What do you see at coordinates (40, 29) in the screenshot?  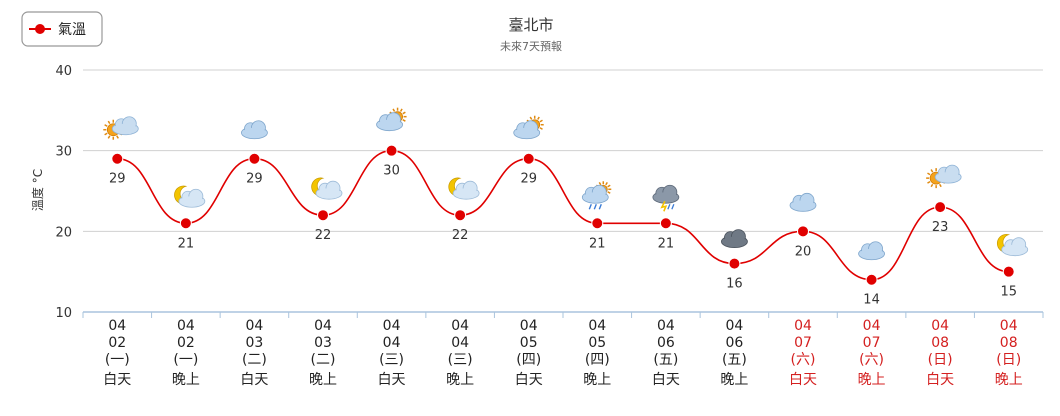 I see `legend-marker-swatch` at bounding box center [40, 29].